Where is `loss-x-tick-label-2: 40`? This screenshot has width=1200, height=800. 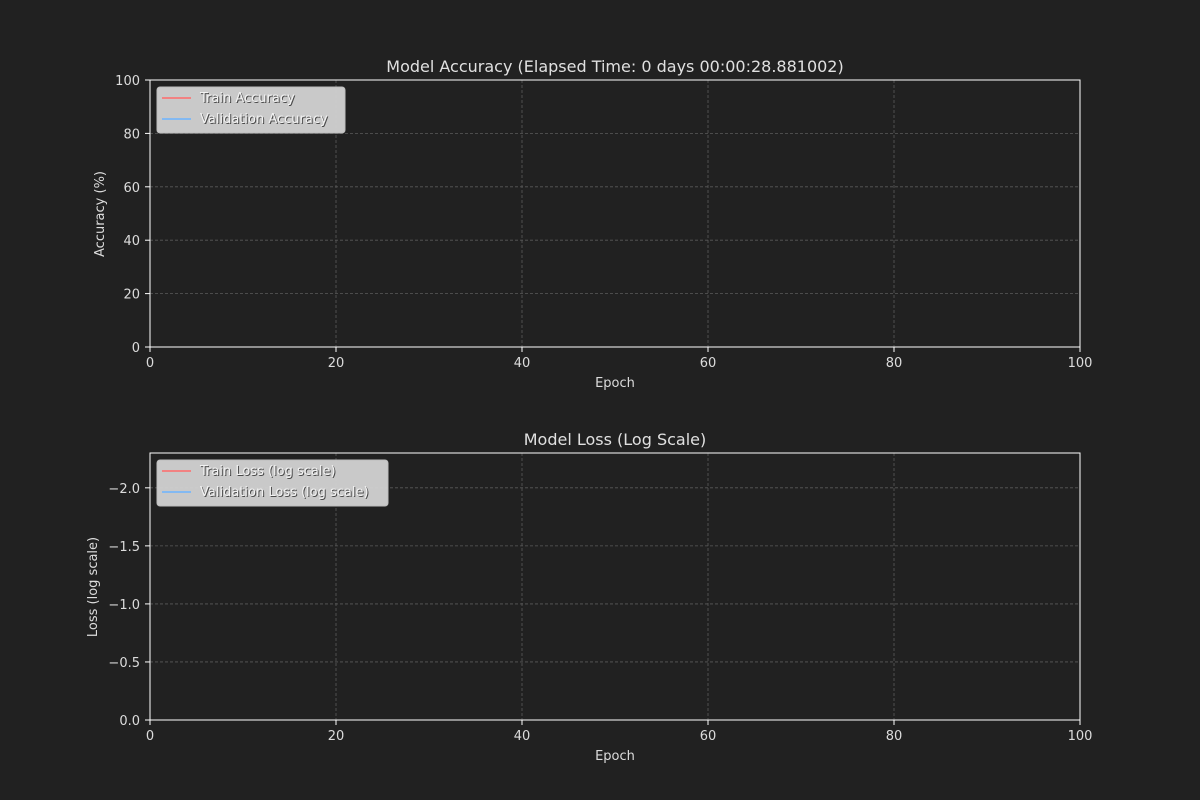 loss-x-tick-label-2: 40 is located at coordinates (522, 736).